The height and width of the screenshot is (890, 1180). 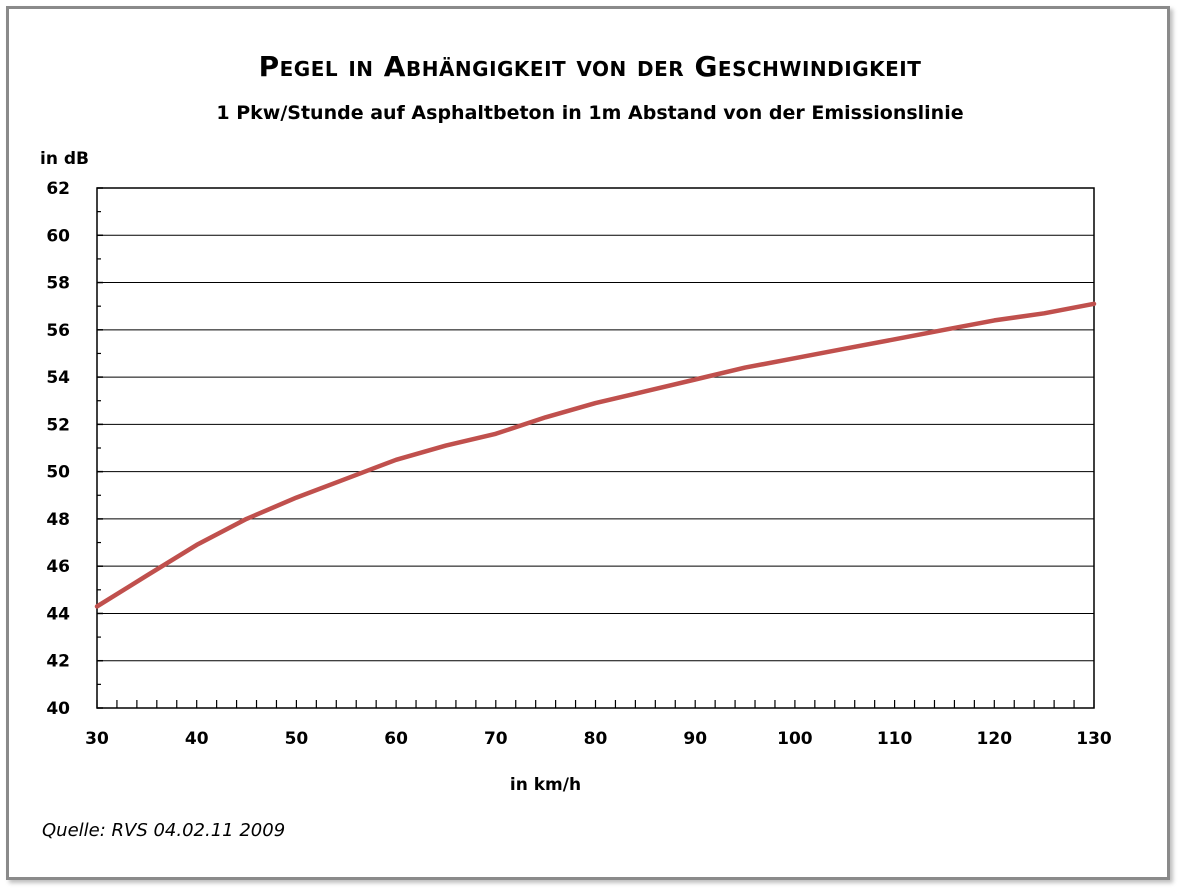 I want to click on x-axis-ticks, so click(x=595, y=704).